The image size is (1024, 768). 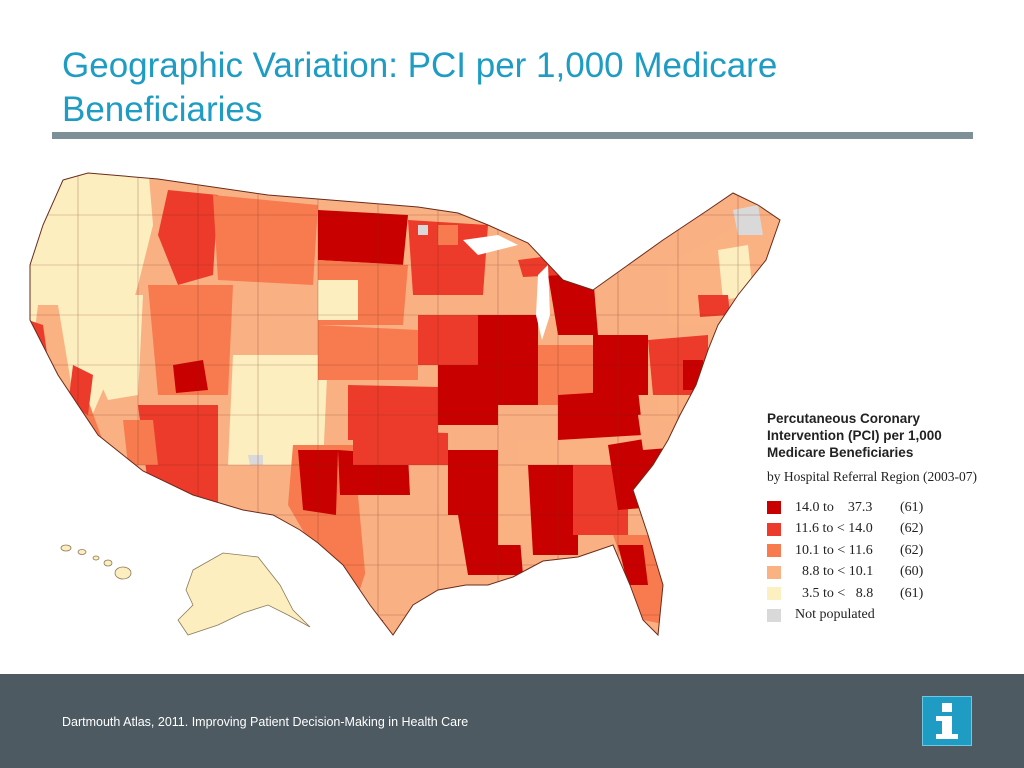 What do you see at coordinates (840, 452) in the screenshot?
I see `legend-title-line: Medicare Beneficiaries` at bounding box center [840, 452].